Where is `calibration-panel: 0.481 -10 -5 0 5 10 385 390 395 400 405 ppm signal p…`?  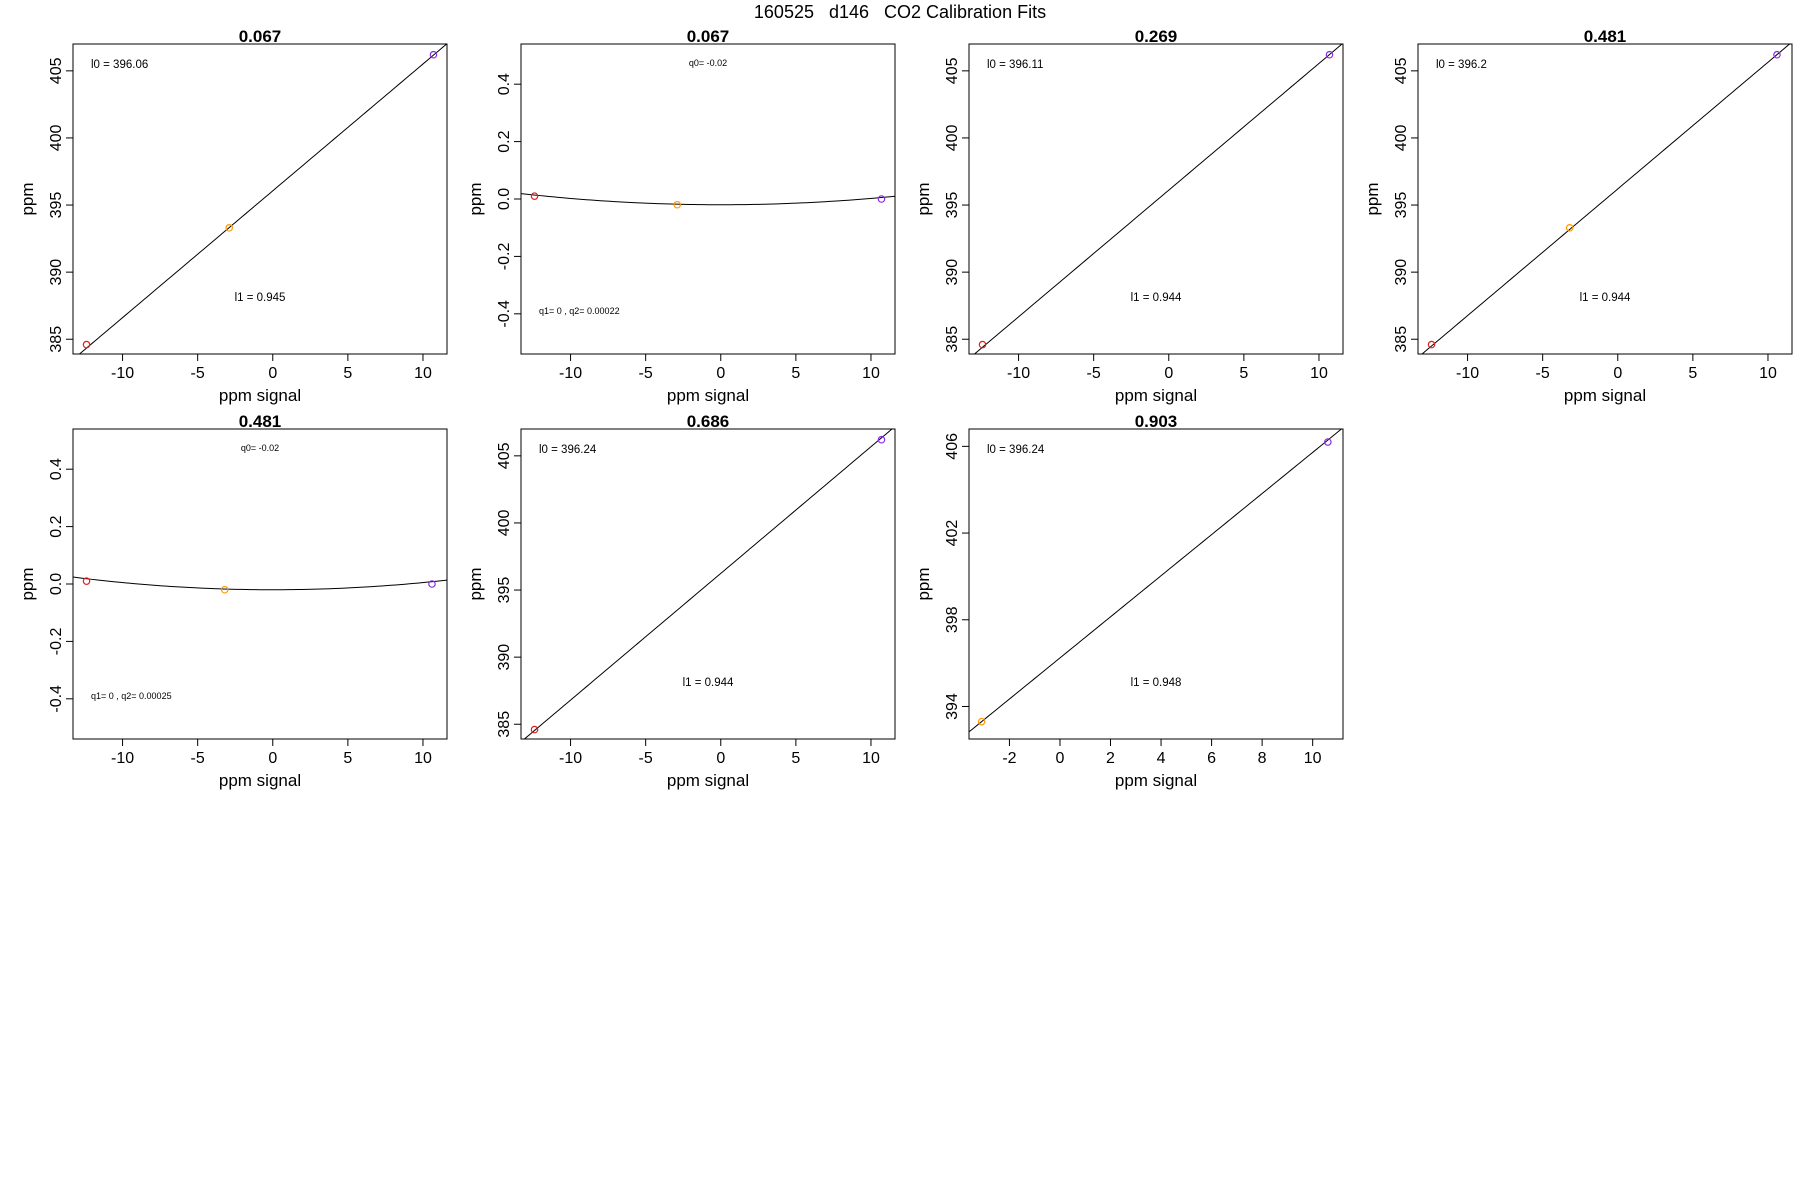 calibration-panel: 0.481 -10 -5 0 5 10 385 390 395 400 405 ppm signal p… is located at coordinates (1572, 205).